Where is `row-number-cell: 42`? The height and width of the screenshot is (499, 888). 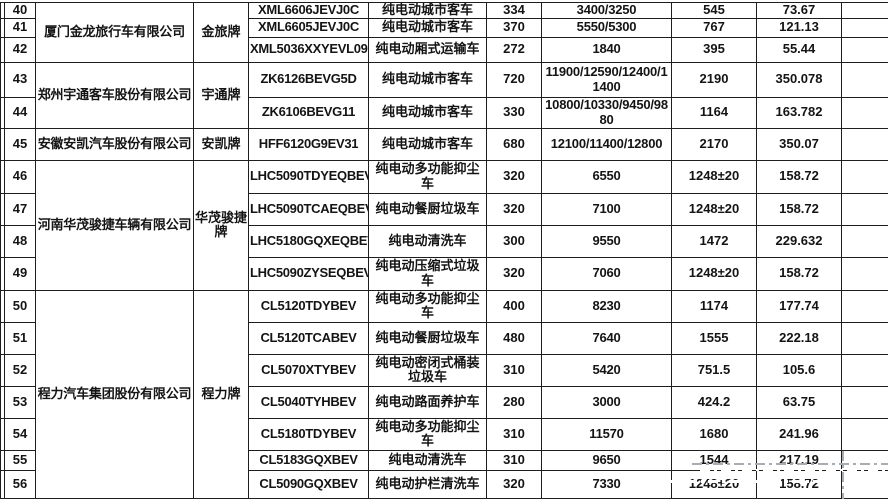 row-number-cell: 42 is located at coordinates (20, 49).